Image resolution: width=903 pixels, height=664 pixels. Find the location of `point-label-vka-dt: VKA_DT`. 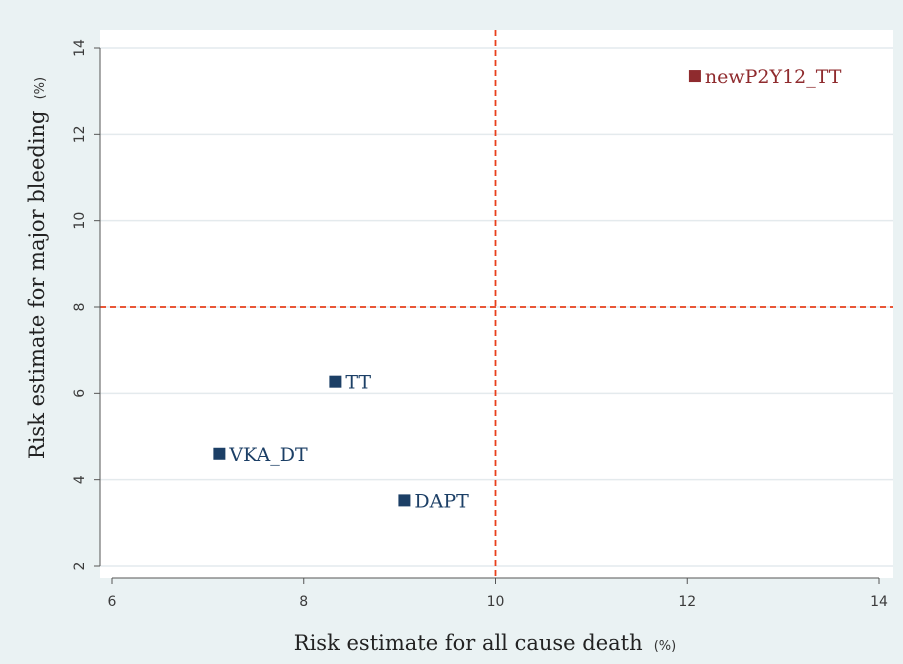

point-label-vka-dt: VKA_DT is located at coordinates (268, 455).